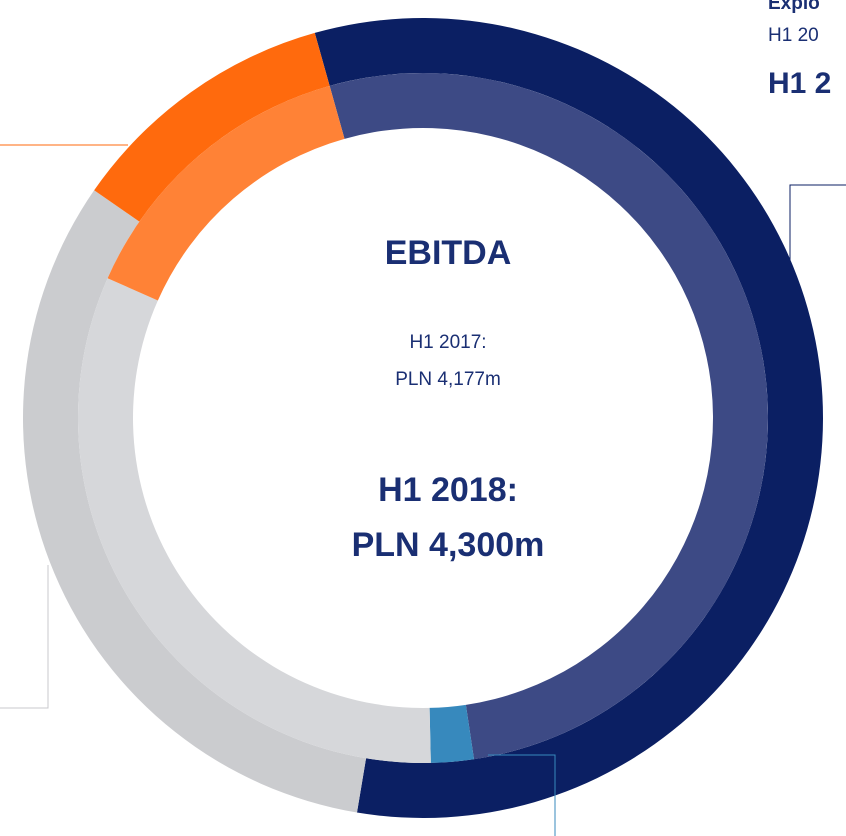 The width and height of the screenshot is (846, 836). Describe the element at coordinates (794, 7) in the screenshot. I see `side-label: Explo` at that location.